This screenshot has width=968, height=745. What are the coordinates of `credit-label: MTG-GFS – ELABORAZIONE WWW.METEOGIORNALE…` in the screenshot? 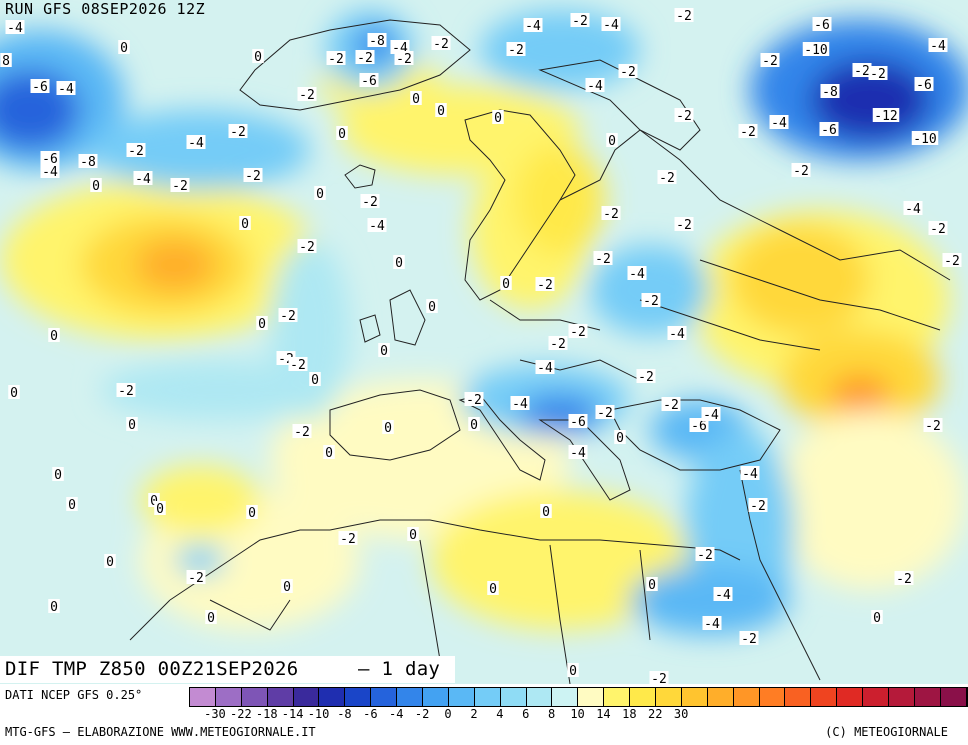 It's located at (160, 732).